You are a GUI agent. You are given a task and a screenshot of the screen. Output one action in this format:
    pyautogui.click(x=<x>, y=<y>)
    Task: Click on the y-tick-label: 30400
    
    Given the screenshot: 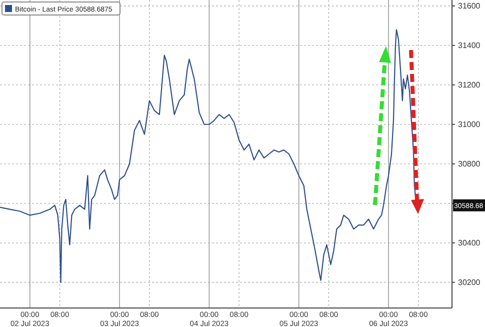 What is the action you would take?
    pyautogui.click(x=469, y=243)
    